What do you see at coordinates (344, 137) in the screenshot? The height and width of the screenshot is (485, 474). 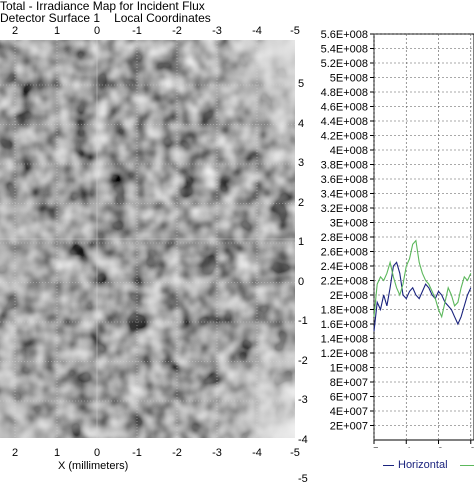 I see `plot-y-tick-label: 4.2E+008` at bounding box center [344, 137].